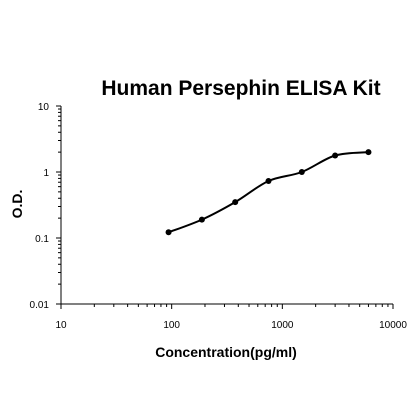  What do you see at coordinates (393, 325) in the screenshot?
I see `x-tick-label: 10000` at bounding box center [393, 325].